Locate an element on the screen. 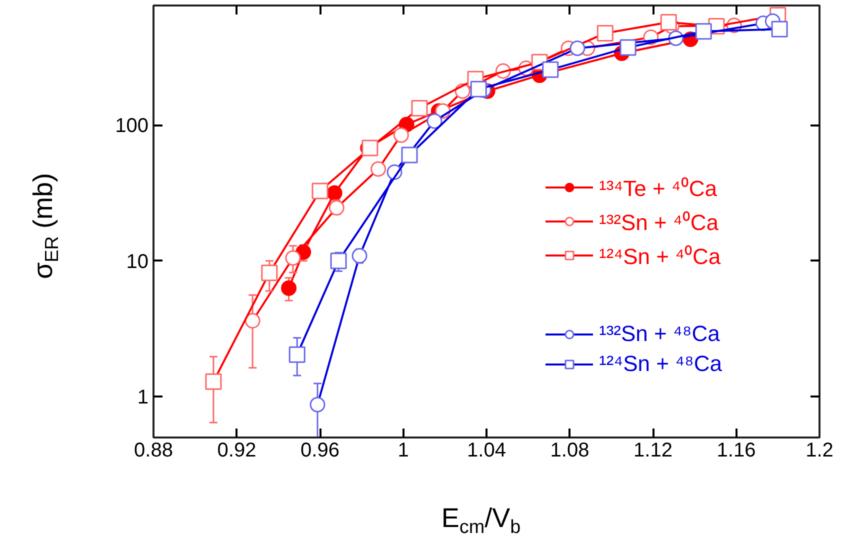 Image resolution: width=864 pixels, height=545 pixels. legend-label: ¹²⁴Sn + ⁴⁸Ca is located at coordinates (660, 364).